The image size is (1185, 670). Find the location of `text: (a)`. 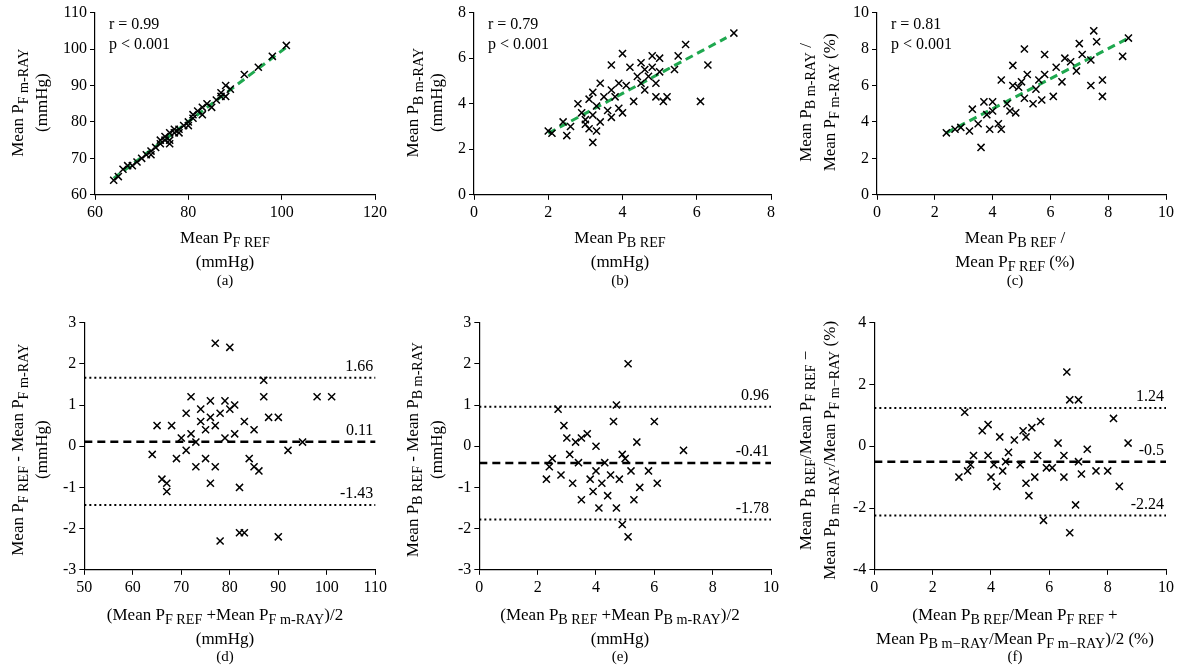

text: (a) is located at coordinates (225, 280).